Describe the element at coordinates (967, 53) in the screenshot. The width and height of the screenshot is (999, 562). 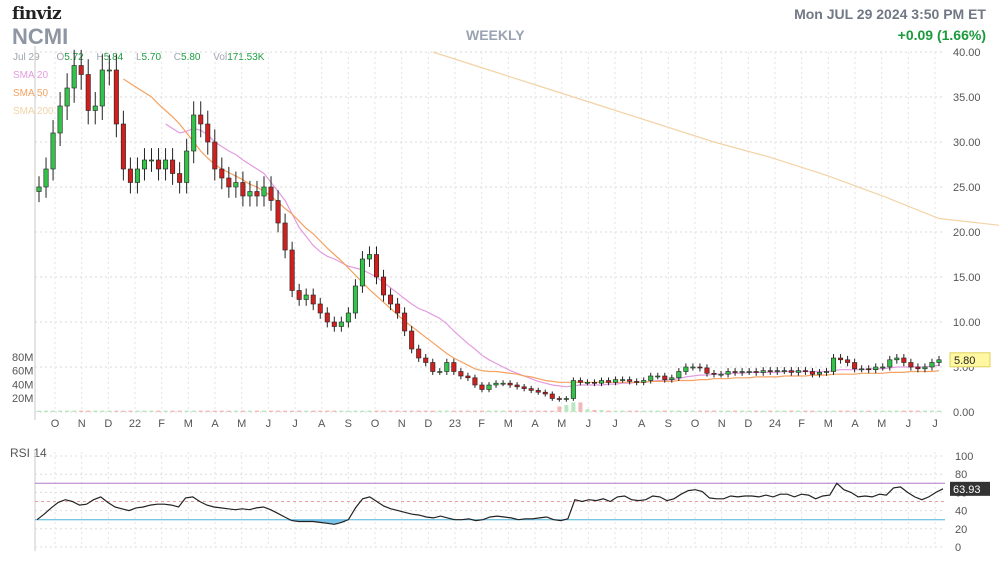
I see `price-tick-label: 40.00` at that location.